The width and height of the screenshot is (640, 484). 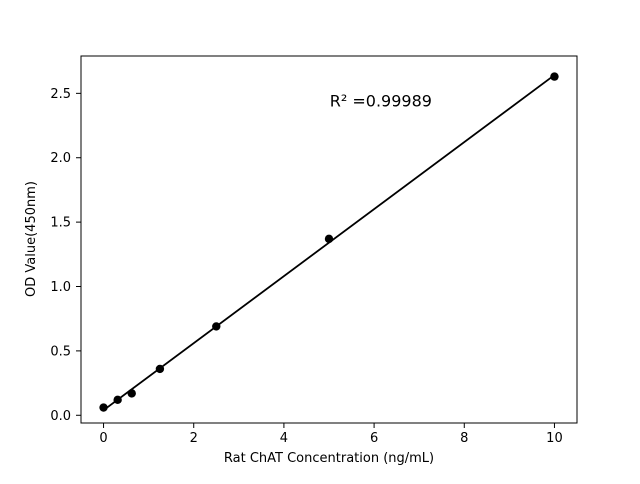 What do you see at coordinates (60, 416) in the screenshot?
I see `y-tick-label: 0.0` at bounding box center [60, 416].